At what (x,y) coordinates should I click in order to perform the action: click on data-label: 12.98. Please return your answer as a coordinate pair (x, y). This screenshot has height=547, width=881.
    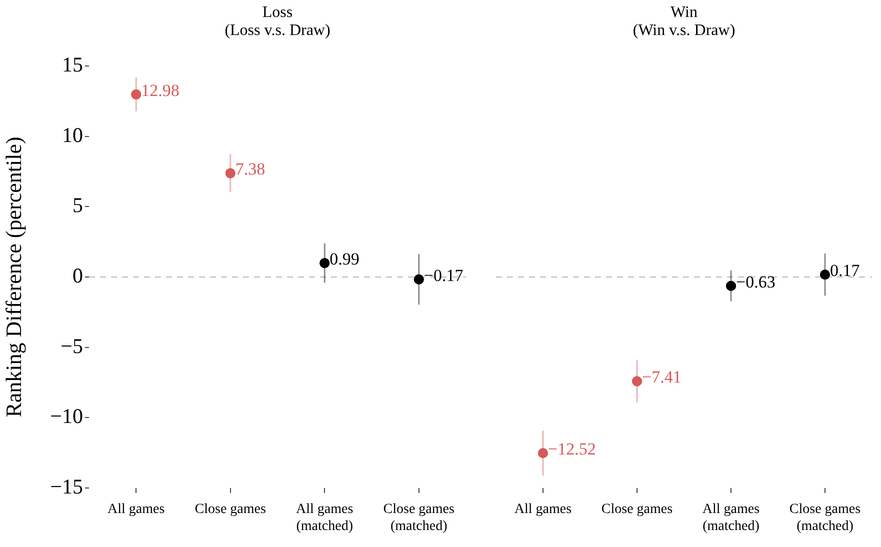
    Looking at the image, I should click on (160, 90).